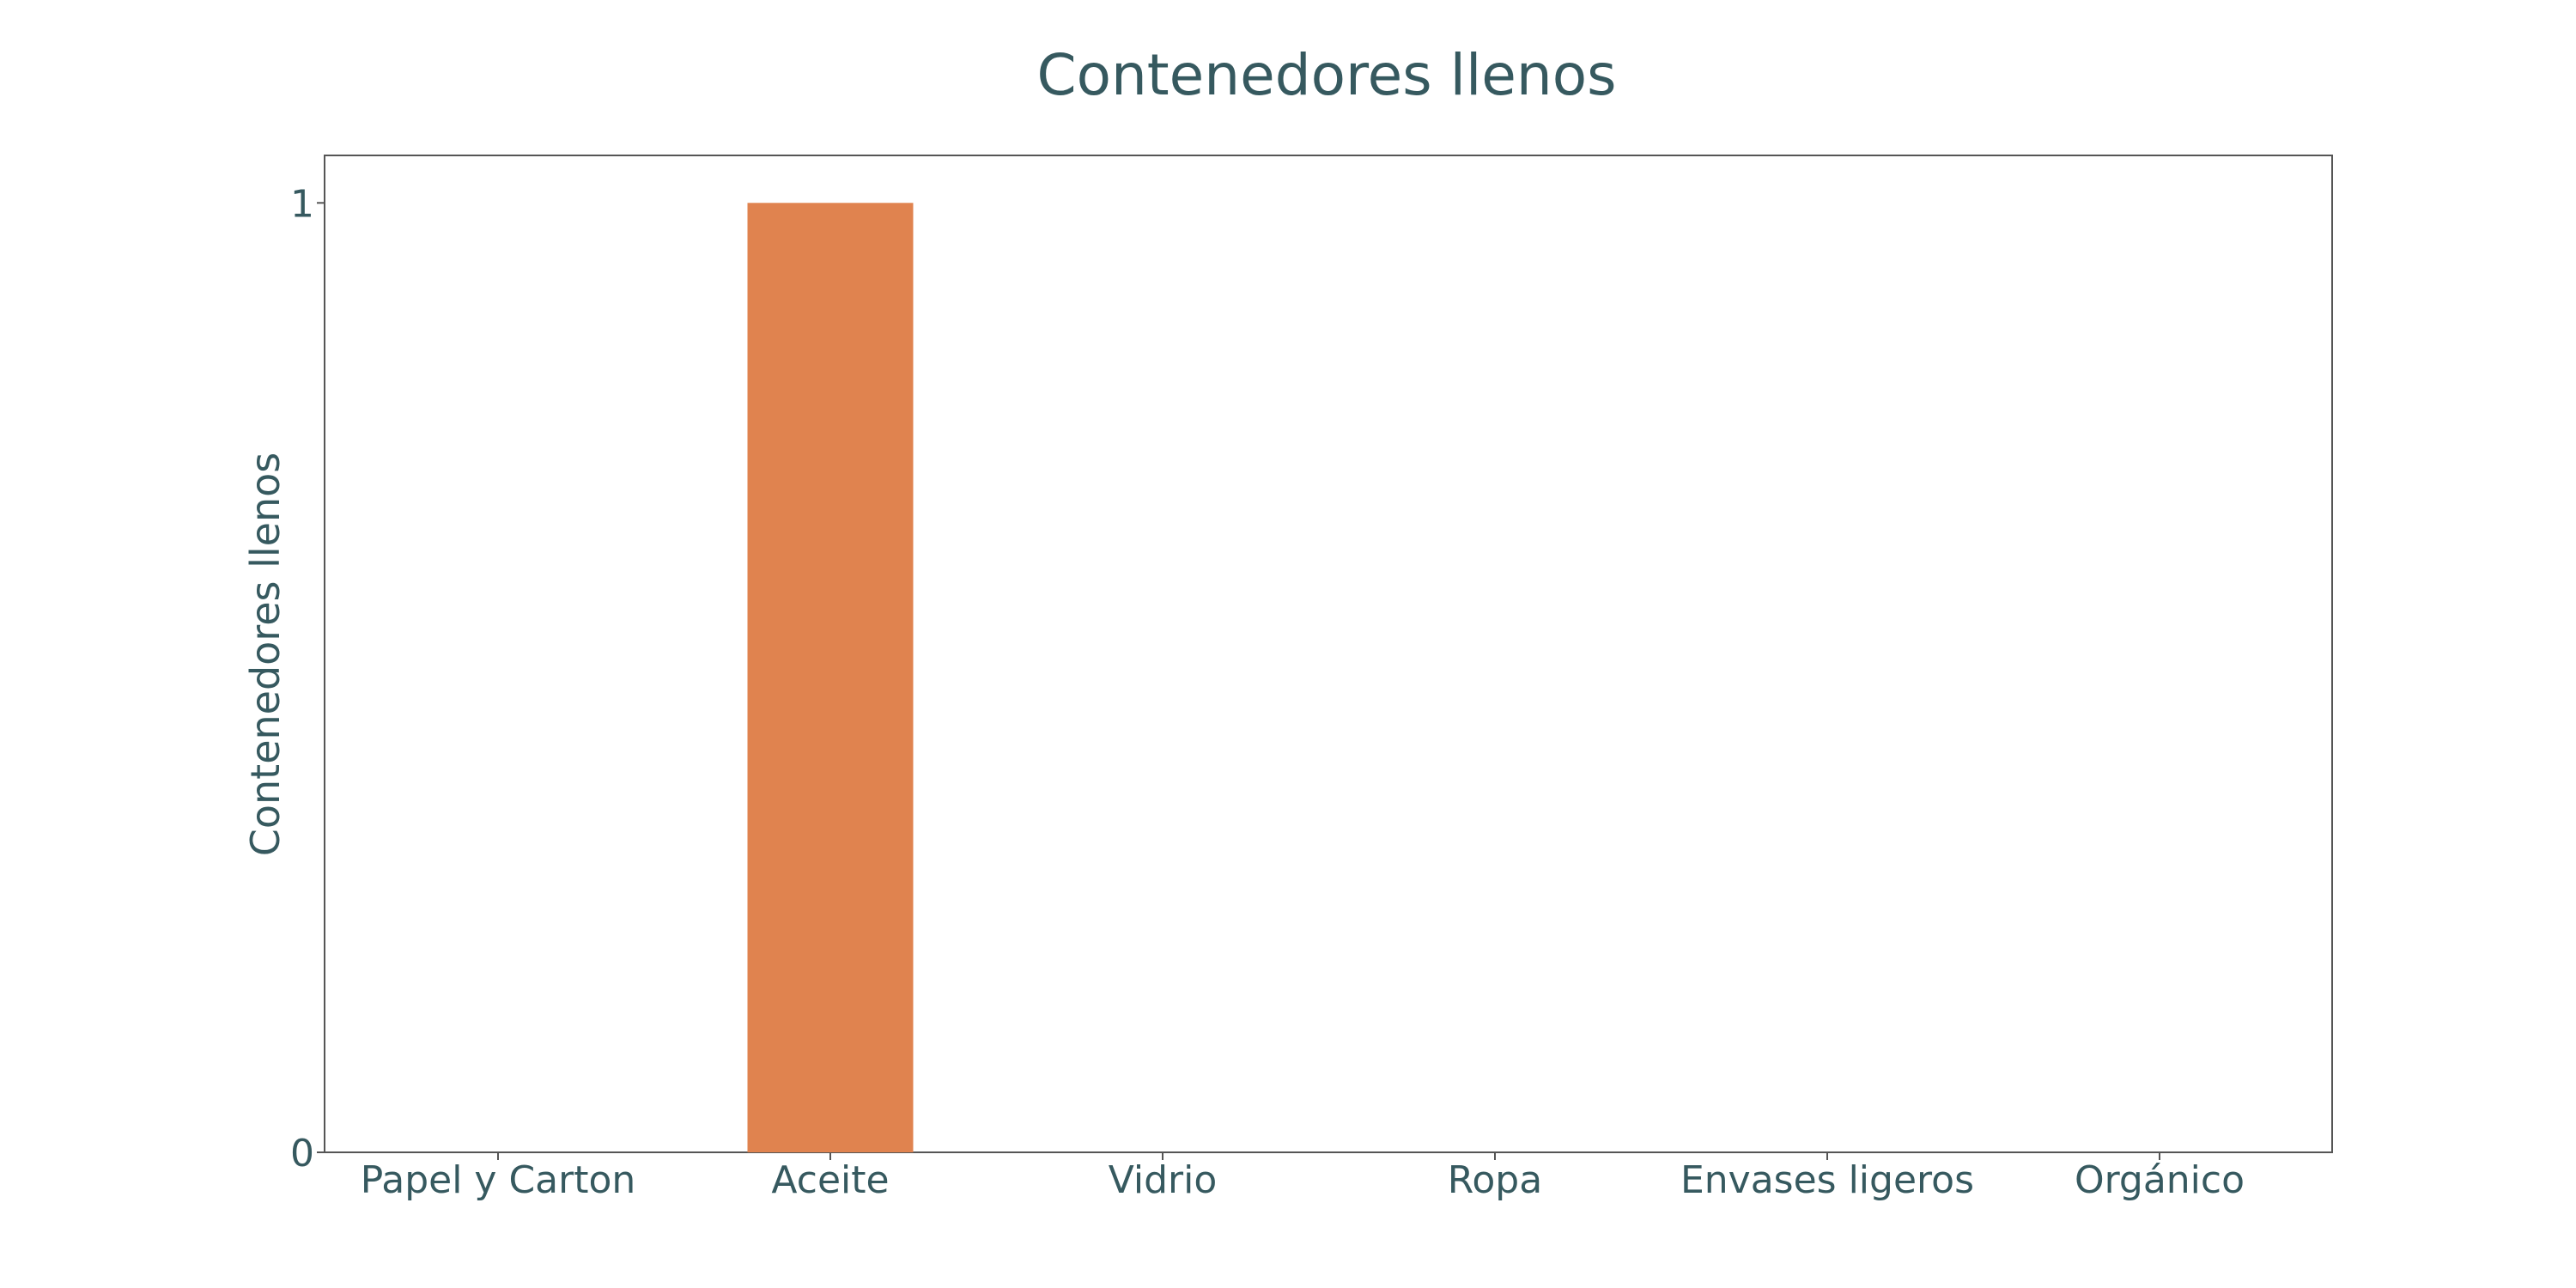 The width and height of the screenshot is (2576, 1288). What do you see at coordinates (830, 1180) in the screenshot?
I see `x-tick-label: Aceite` at bounding box center [830, 1180].